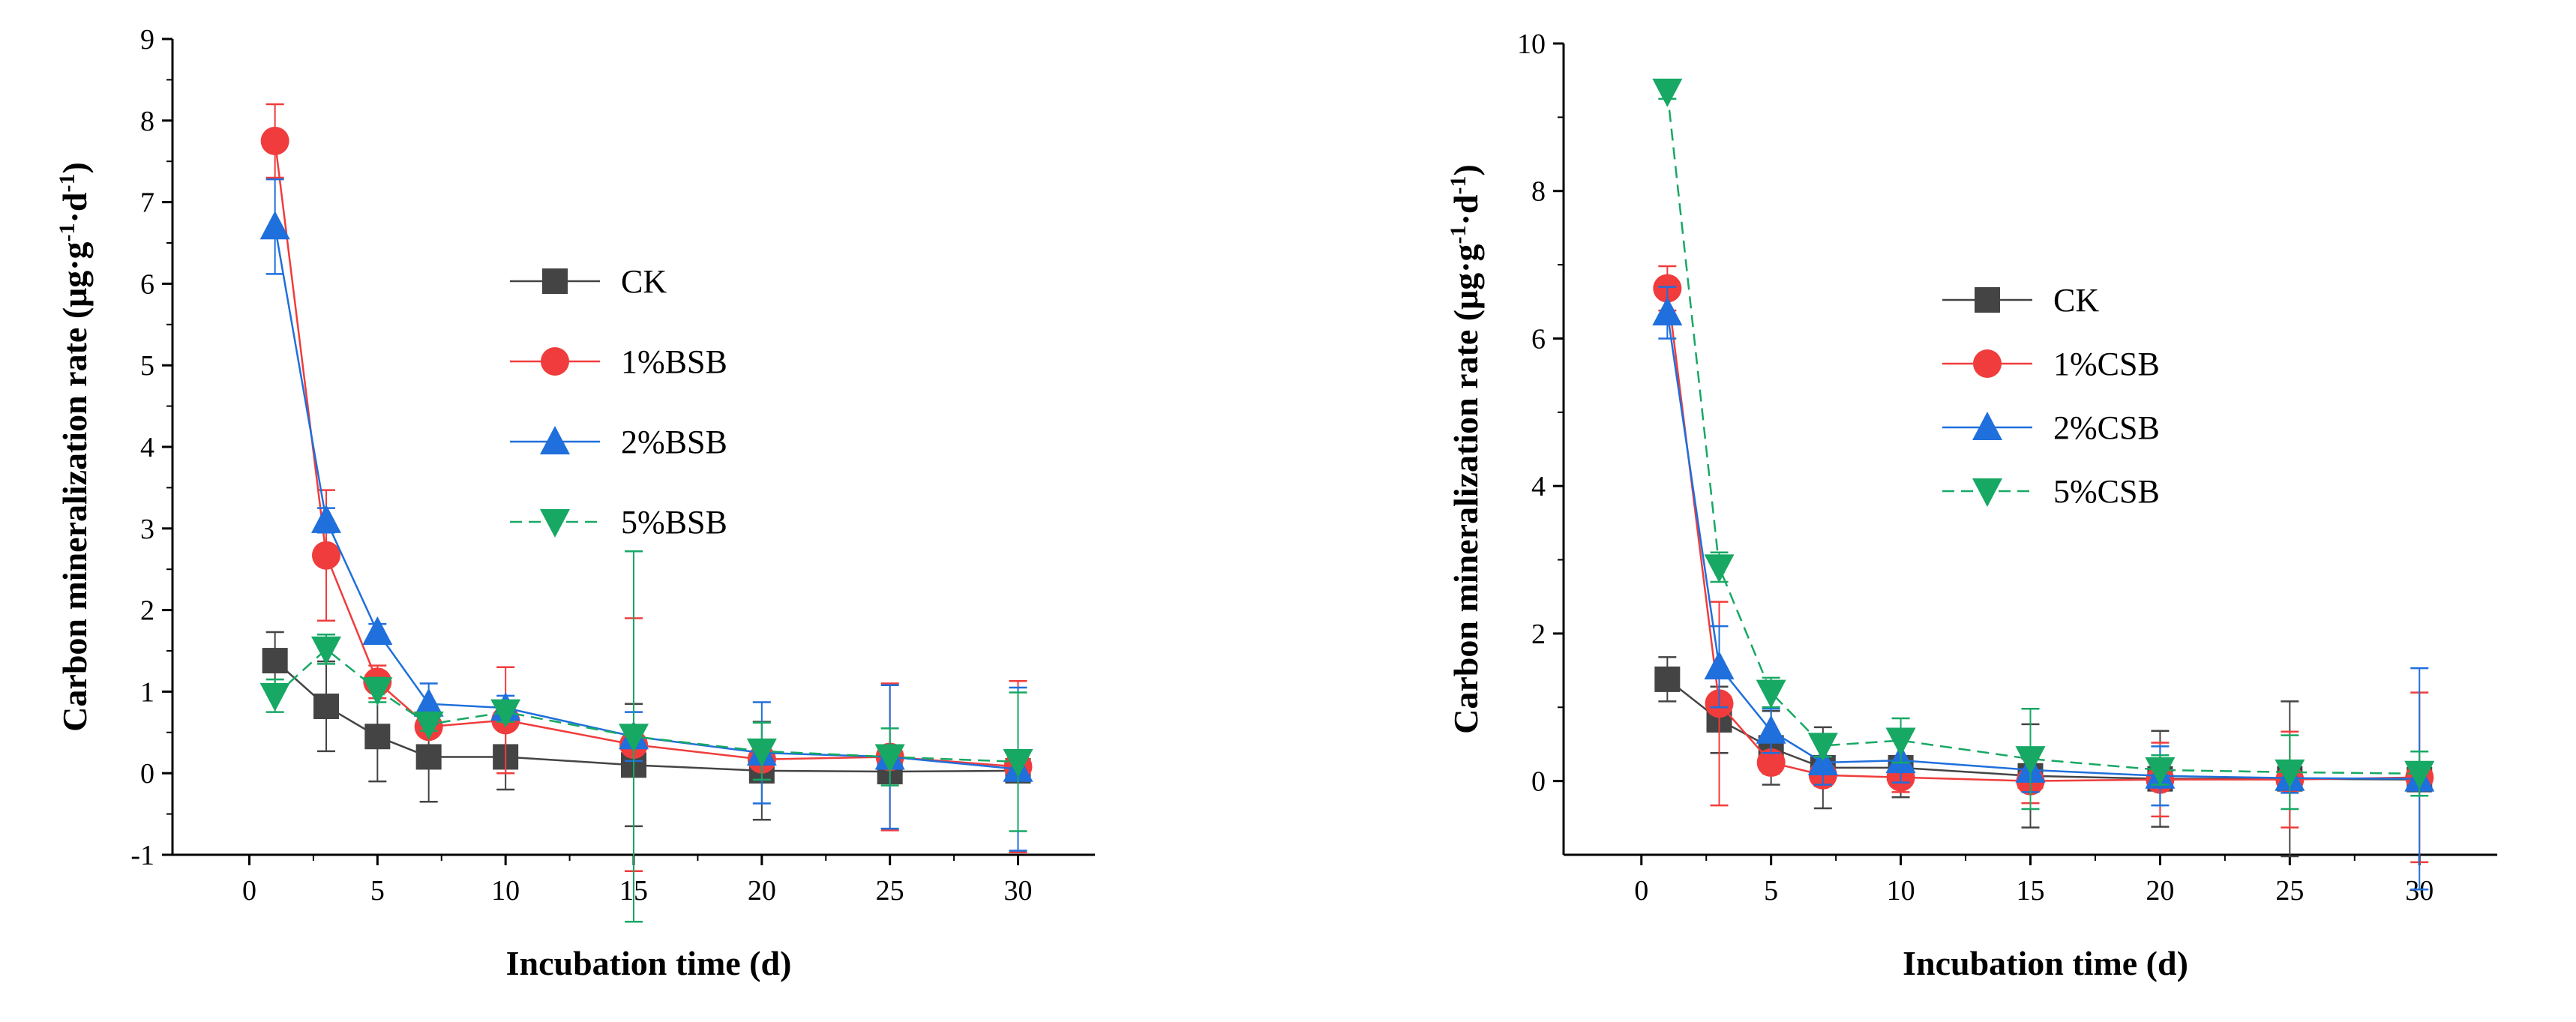 The image size is (2576, 1022). I want to click on y-tick-label: -1, so click(142, 856).